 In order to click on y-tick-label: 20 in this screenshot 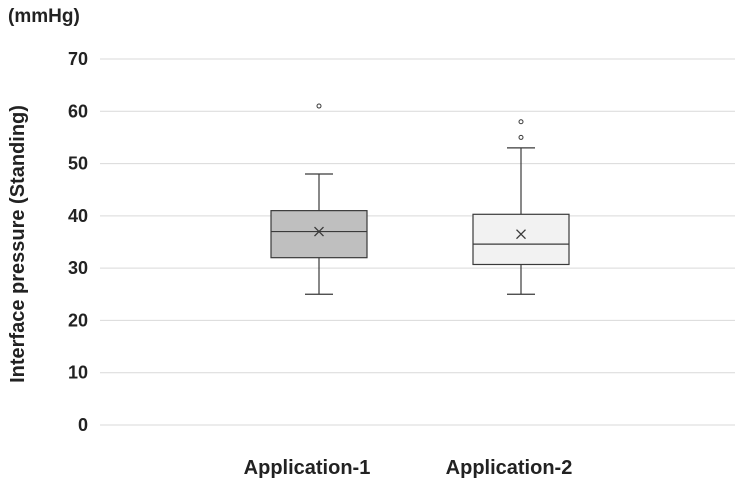, I will do `click(78, 320)`.